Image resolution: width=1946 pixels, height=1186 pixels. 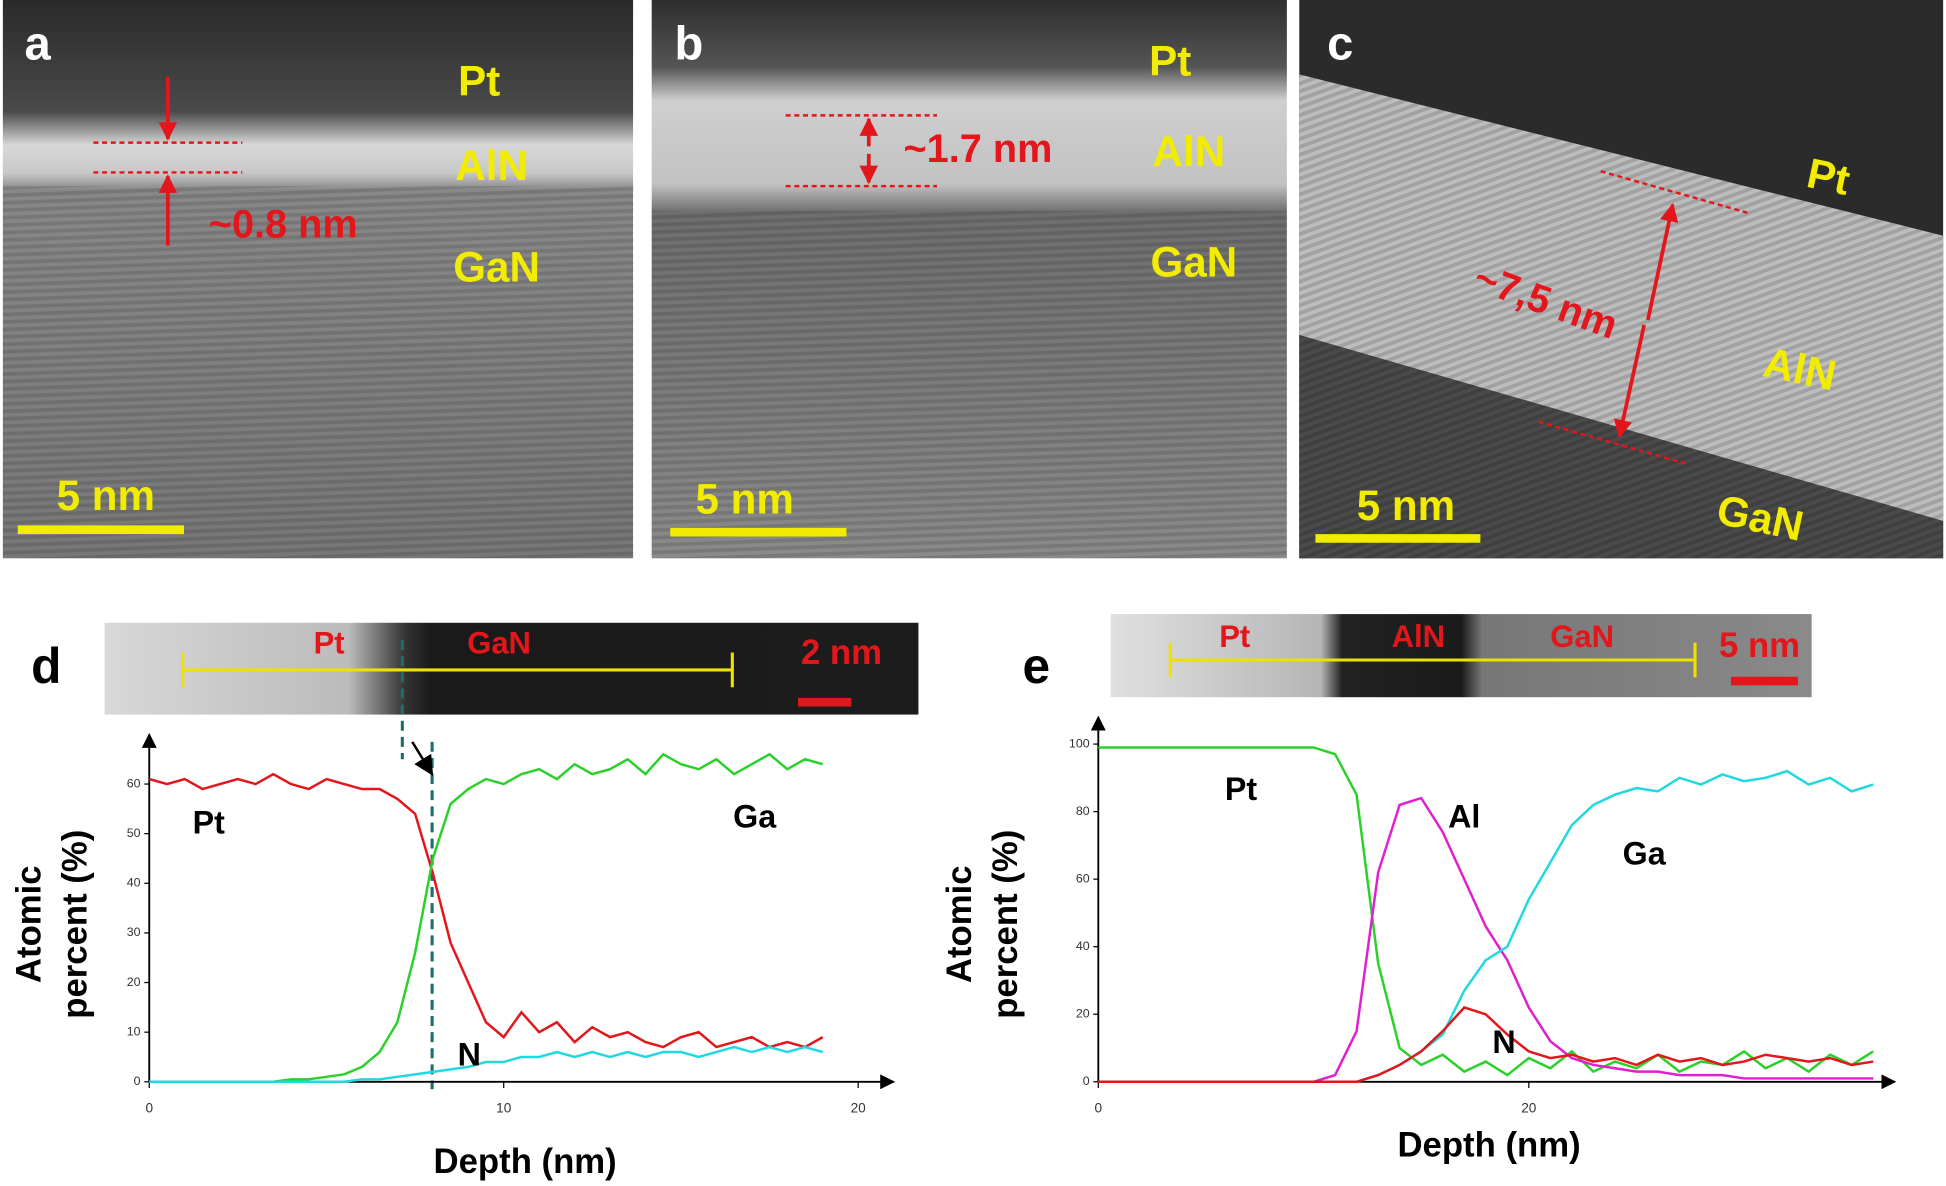 I want to click on panel-letter: a, so click(x=37, y=43).